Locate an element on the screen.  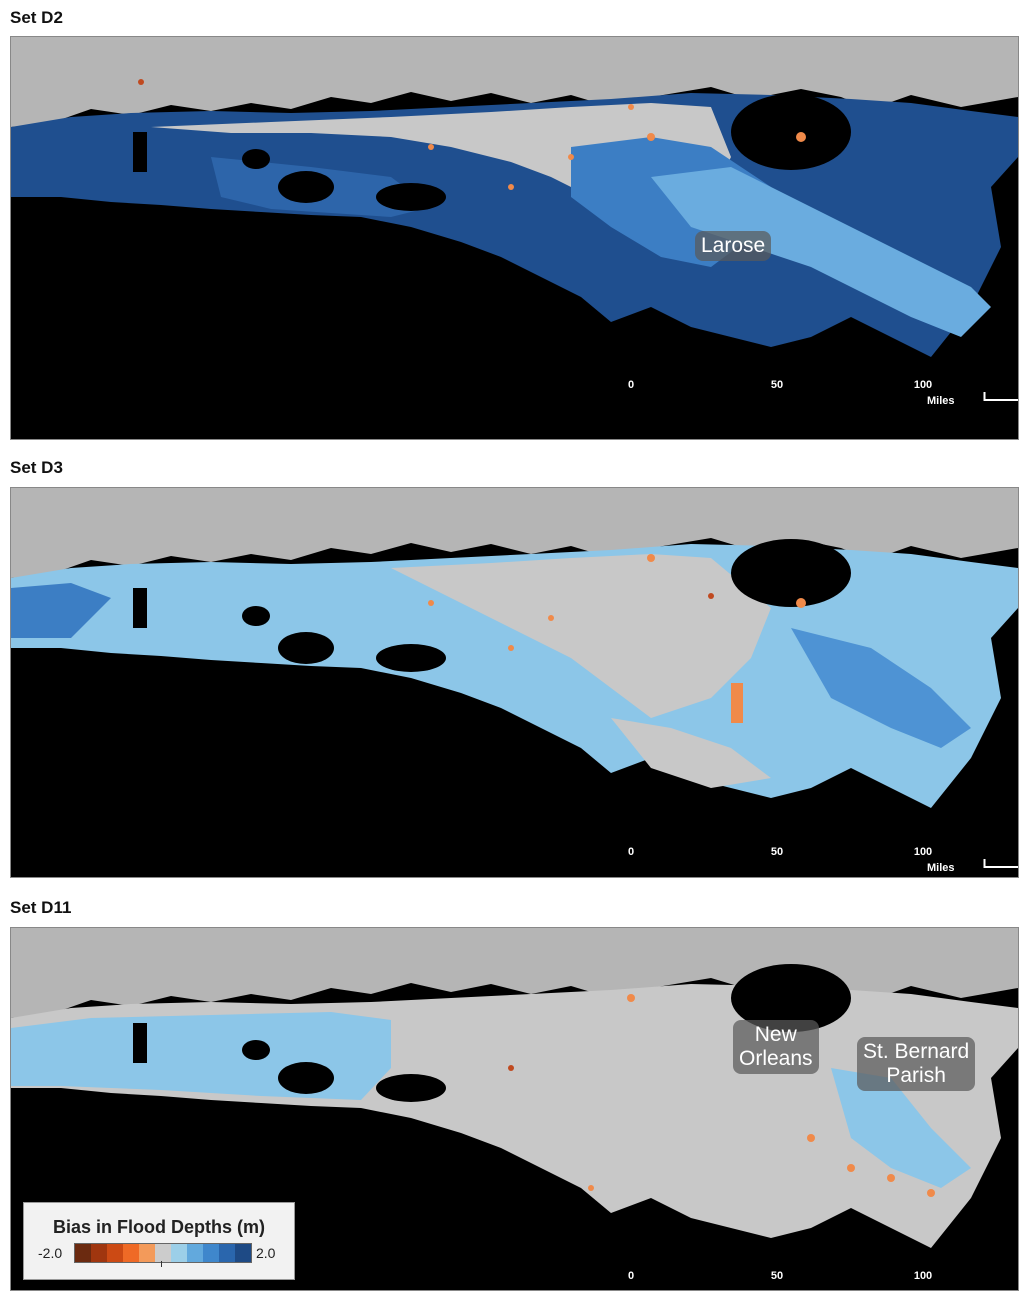
panel-title-d11: Set D11 is located at coordinates (41, 907).